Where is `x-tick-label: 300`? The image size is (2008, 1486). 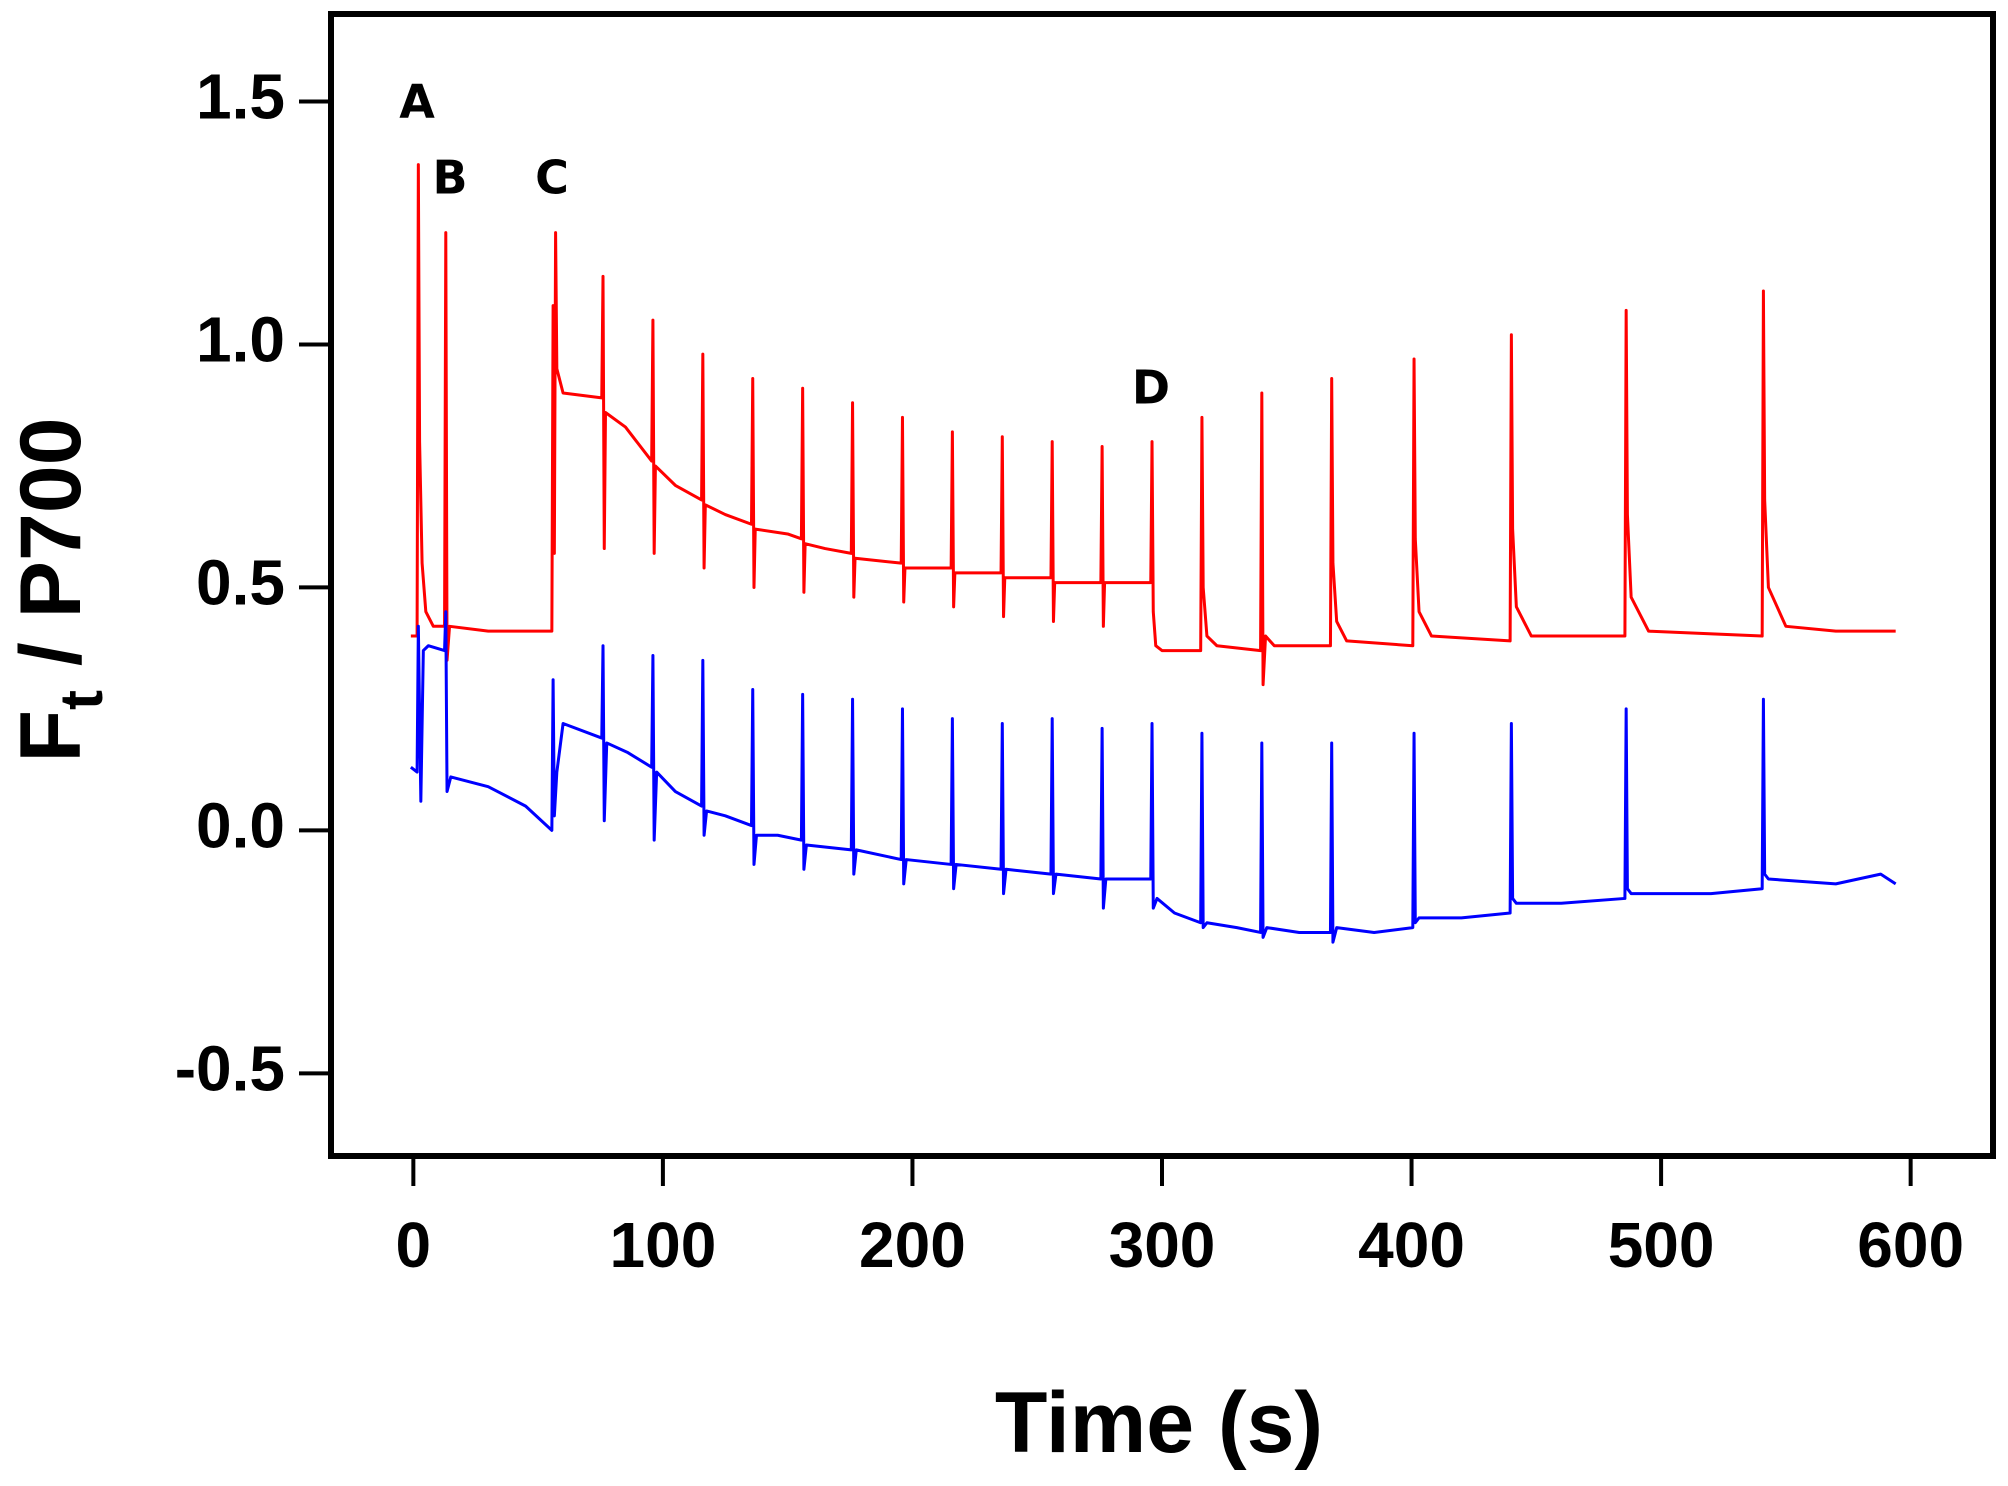
x-tick-label: 300 is located at coordinates (1162, 1245).